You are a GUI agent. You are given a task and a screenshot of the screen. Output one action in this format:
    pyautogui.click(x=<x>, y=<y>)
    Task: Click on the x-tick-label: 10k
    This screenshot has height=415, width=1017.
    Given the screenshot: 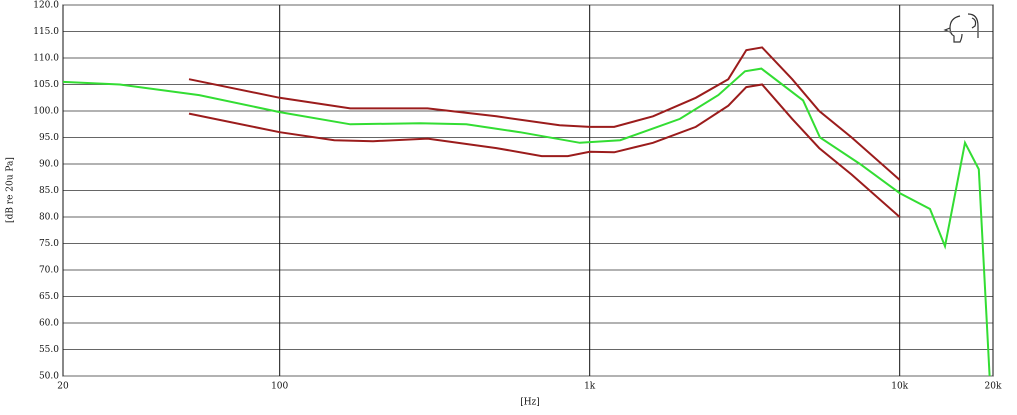 What is the action you would take?
    pyautogui.click(x=899, y=387)
    